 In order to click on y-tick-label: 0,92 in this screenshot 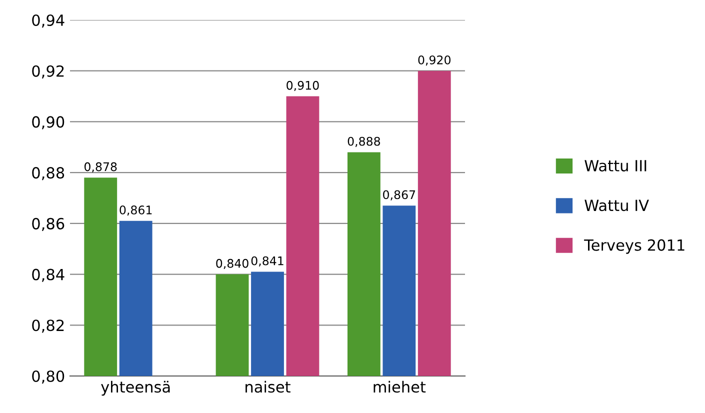, I will do `click(48, 71)`.